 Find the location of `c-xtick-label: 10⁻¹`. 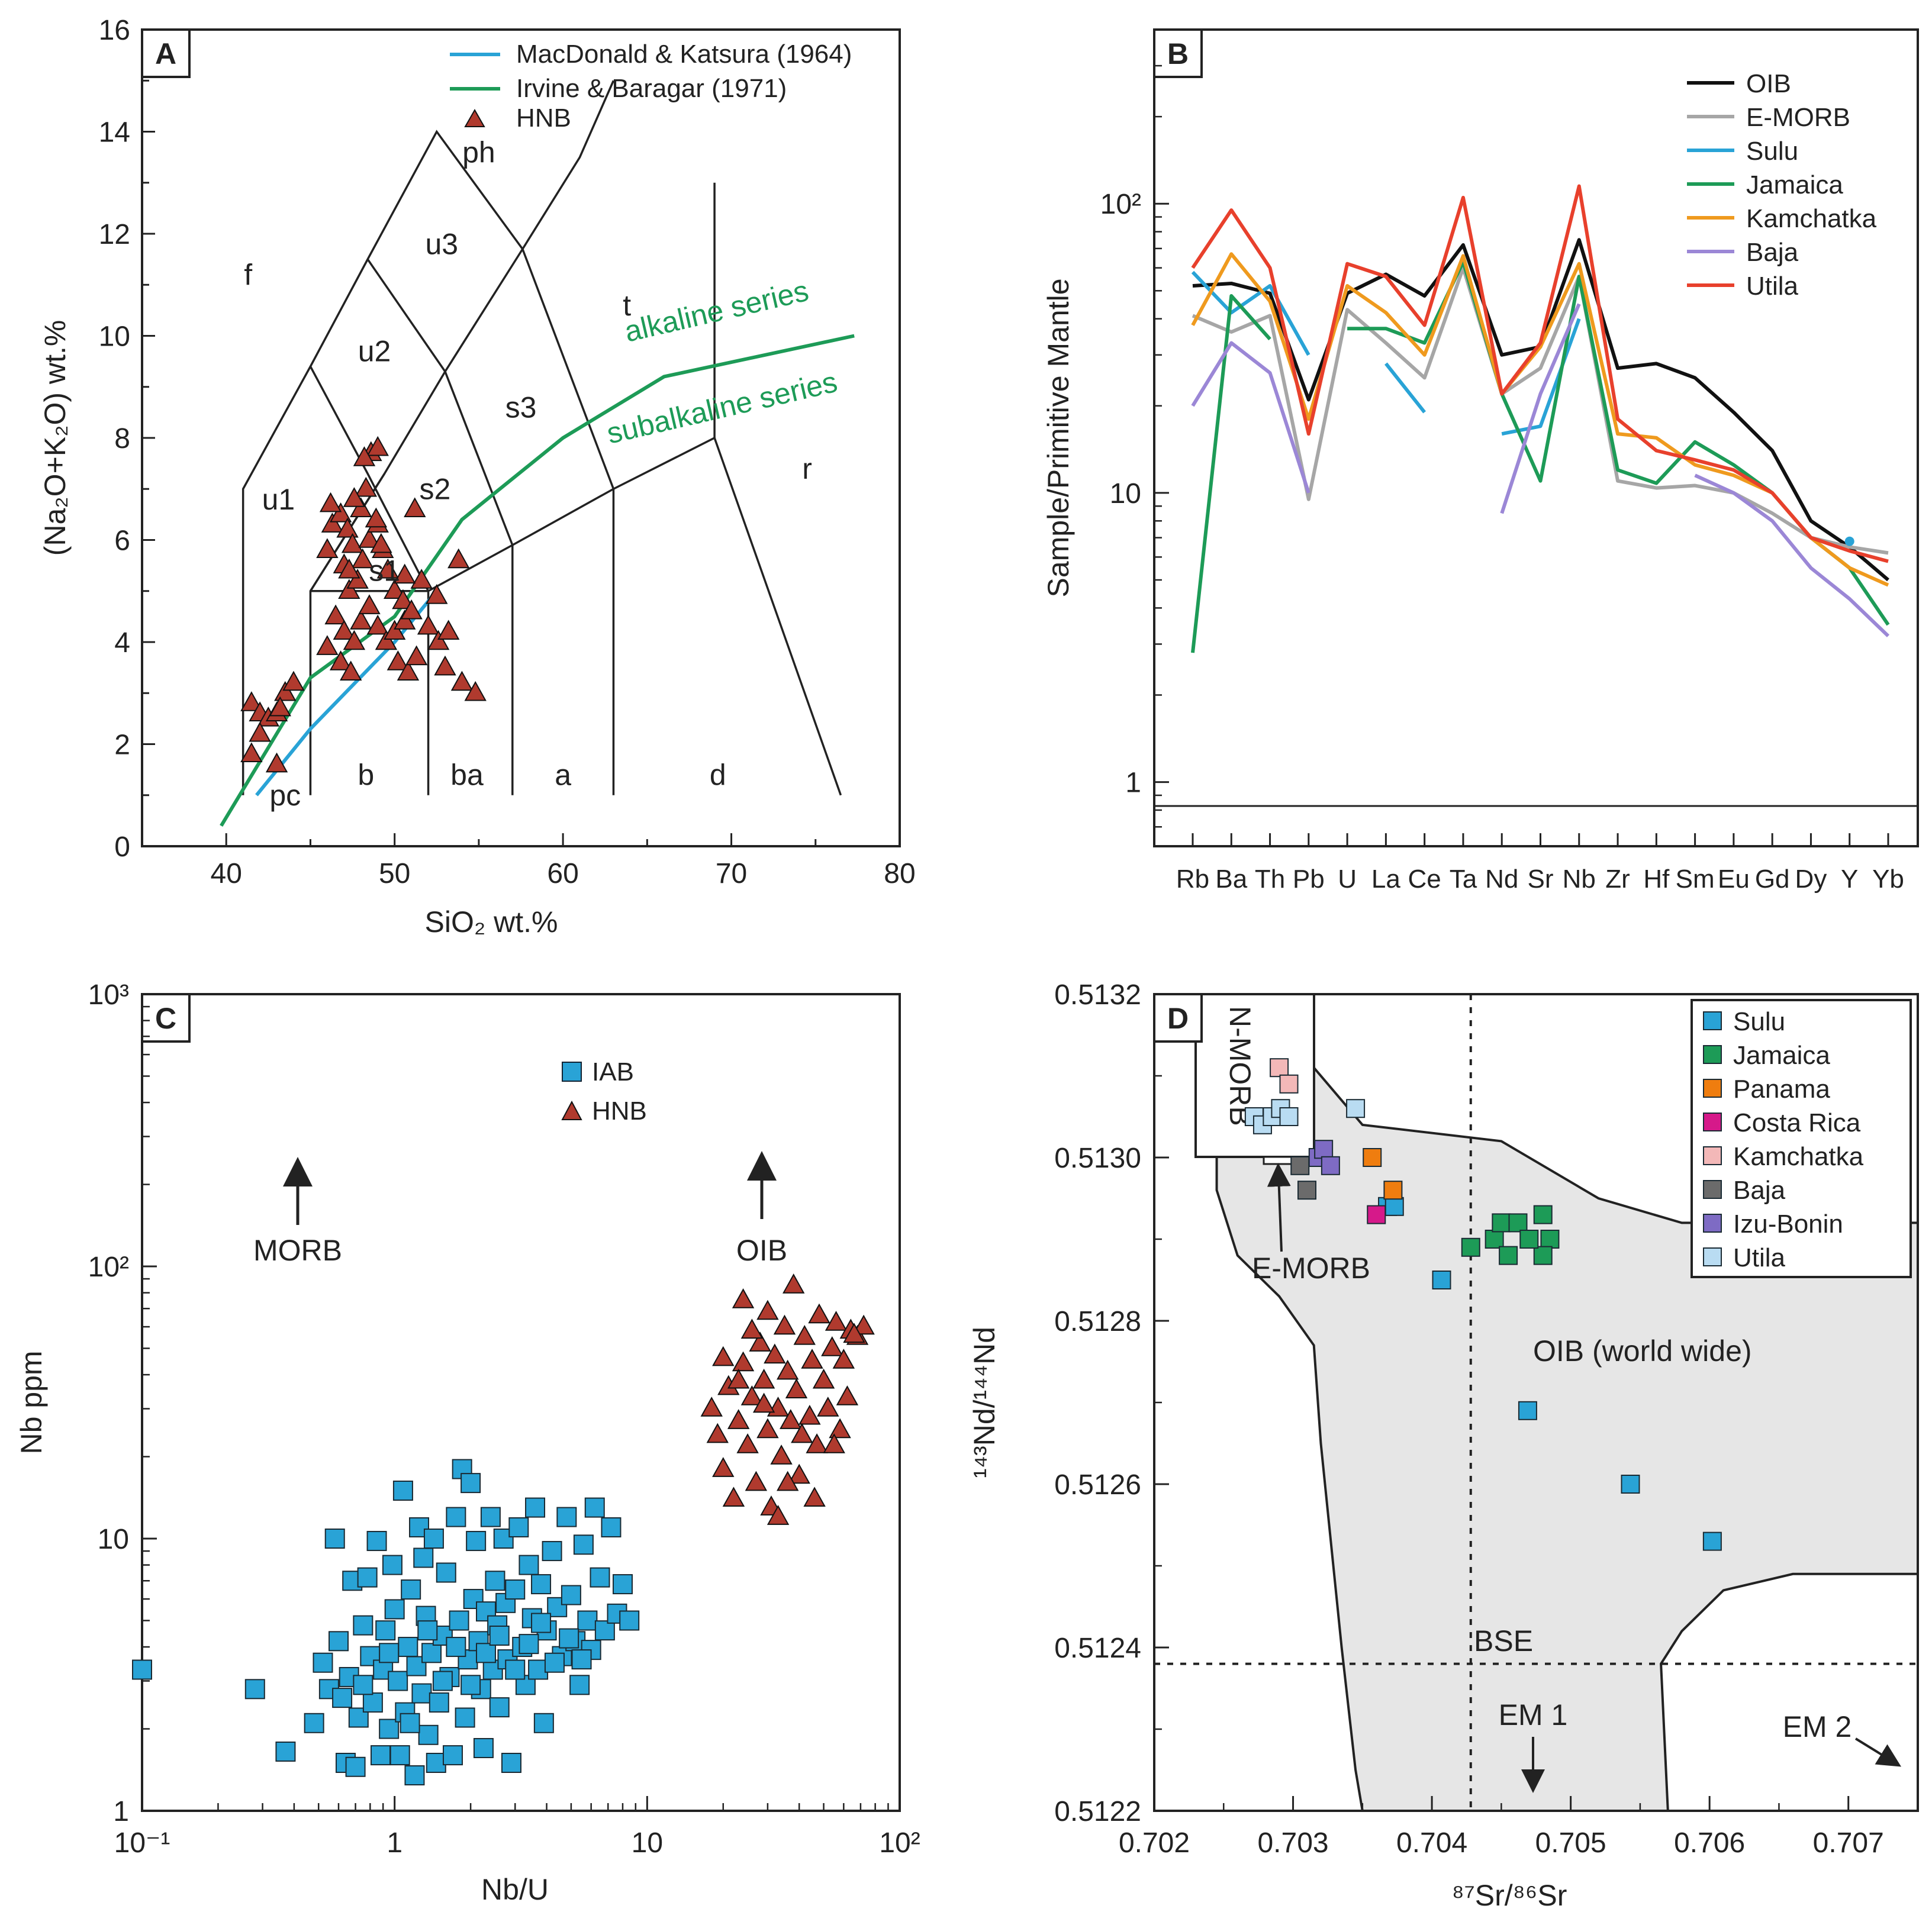

c-xtick-label: 10⁻¹ is located at coordinates (142, 1843).